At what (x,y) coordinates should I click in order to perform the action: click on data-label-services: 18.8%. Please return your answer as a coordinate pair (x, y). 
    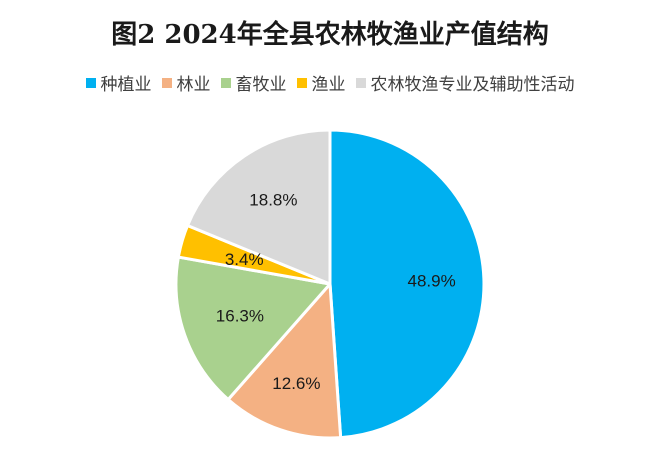
    Looking at the image, I should click on (273, 200).